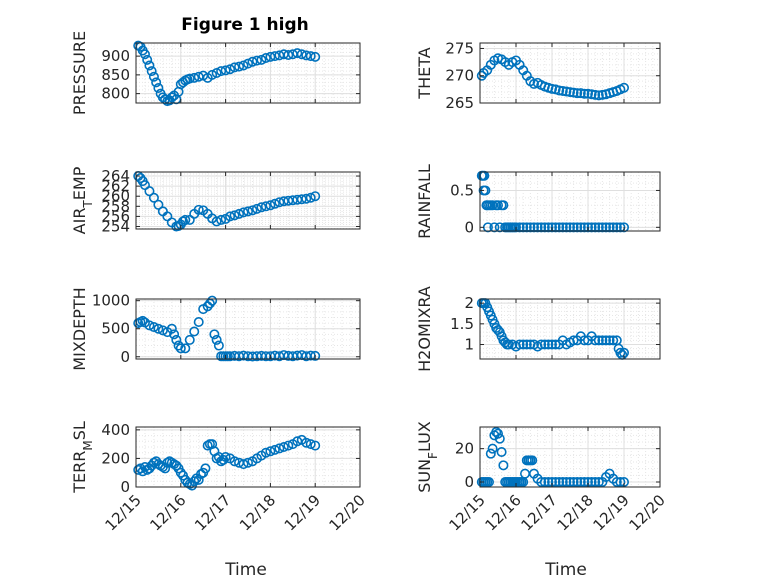 Image resolution: width=778 pixels, height=583 pixels. I want to click on axes-box, so click(570, 201).